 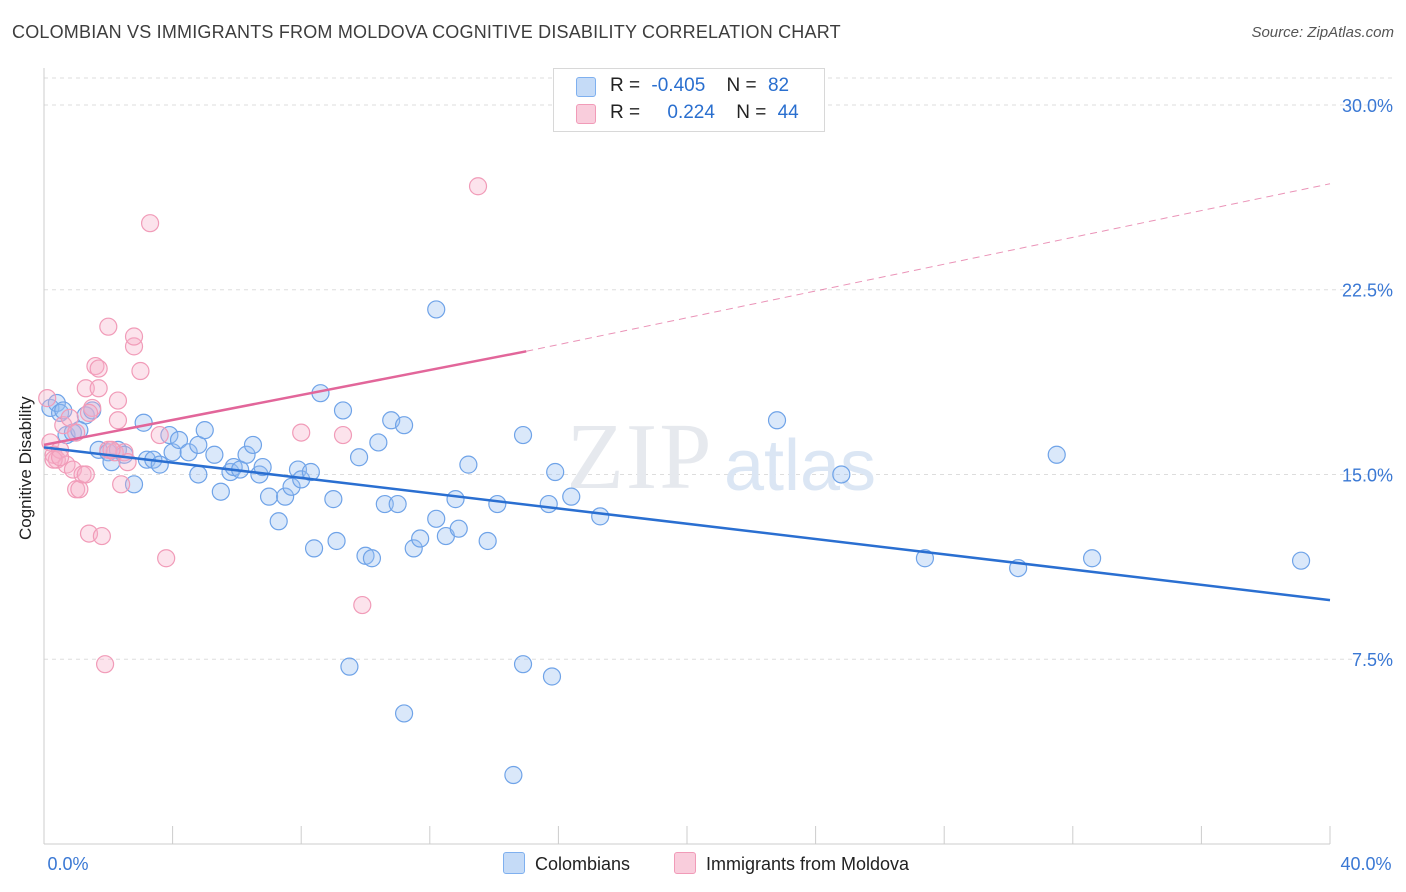 What do you see at coordinates (928, 267) in the screenshot?
I see `trend-line-extension` at bounding box center [928, 267].